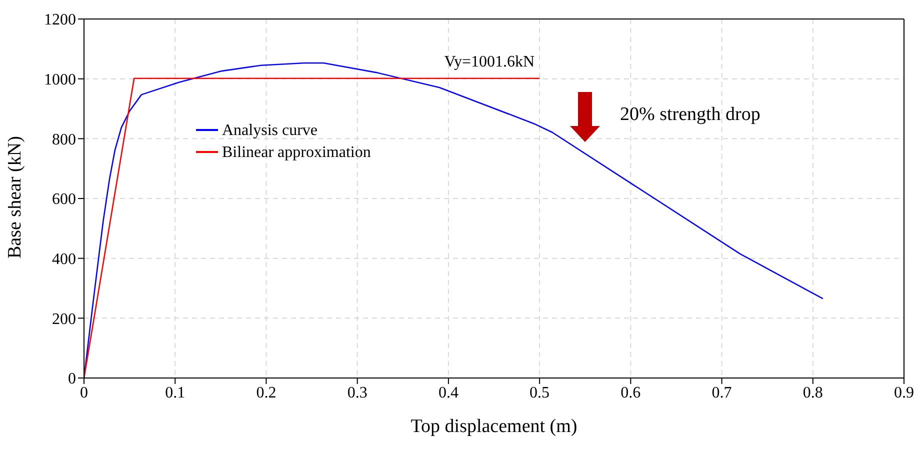 This screenshot has width=923, height=450. Describe the element at coordinates (904, 393) in the screenshot. I see `x-tick-label: 0.9` at that location.